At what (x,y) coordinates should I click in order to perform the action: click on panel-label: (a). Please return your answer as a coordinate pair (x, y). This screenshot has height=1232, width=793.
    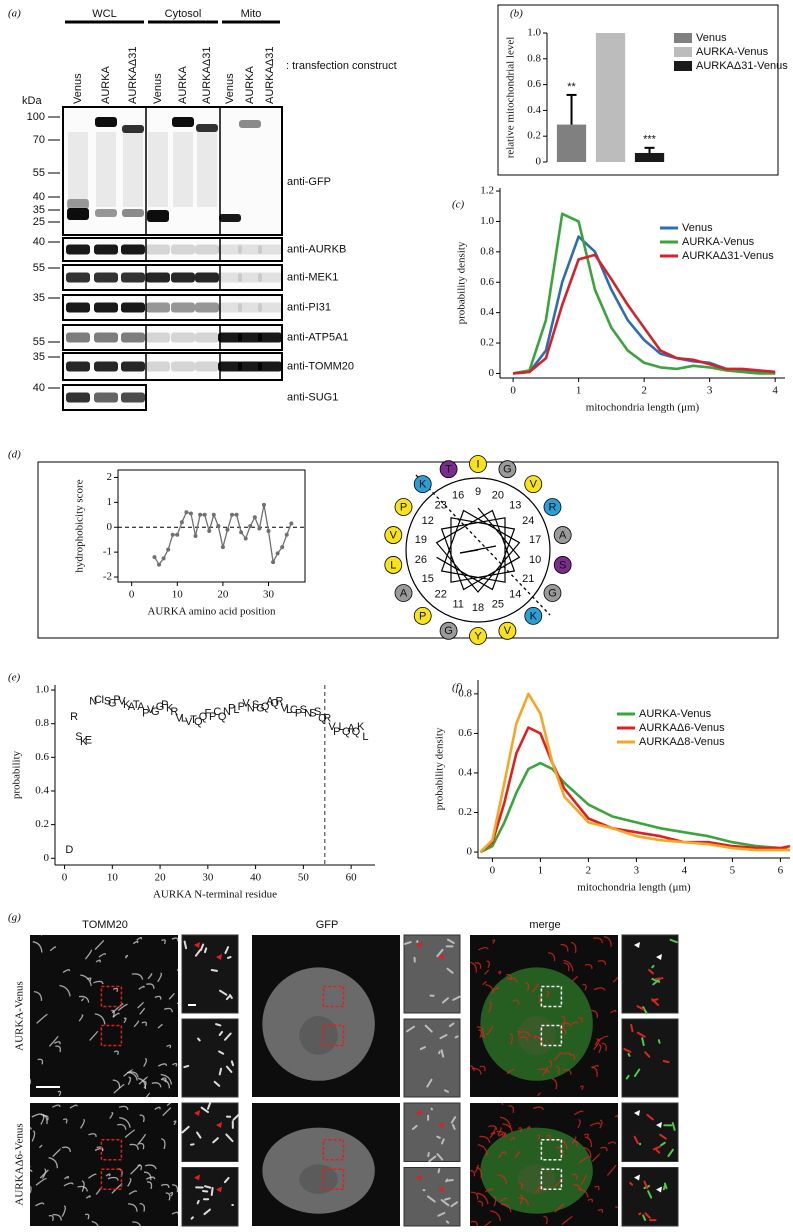
    Looking at the image, I should click on (14, 14).